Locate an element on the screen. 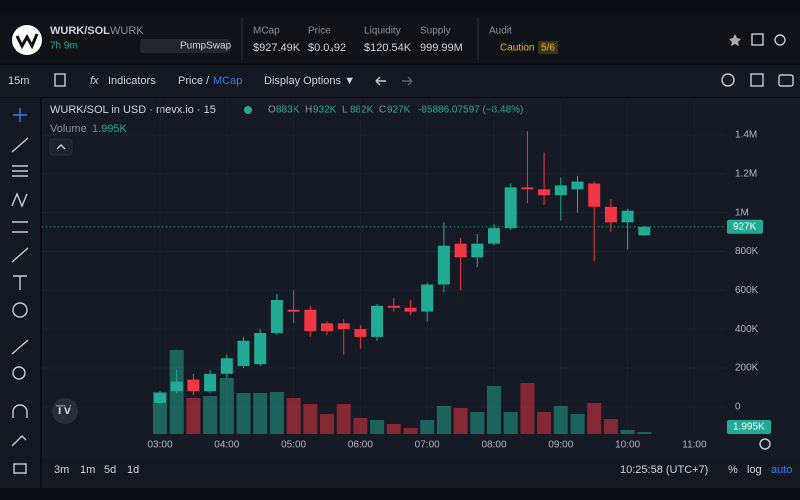 Image resolution: width=800 pixels, height=500 pixels. redo-icon is located at coordinates (407, 81).